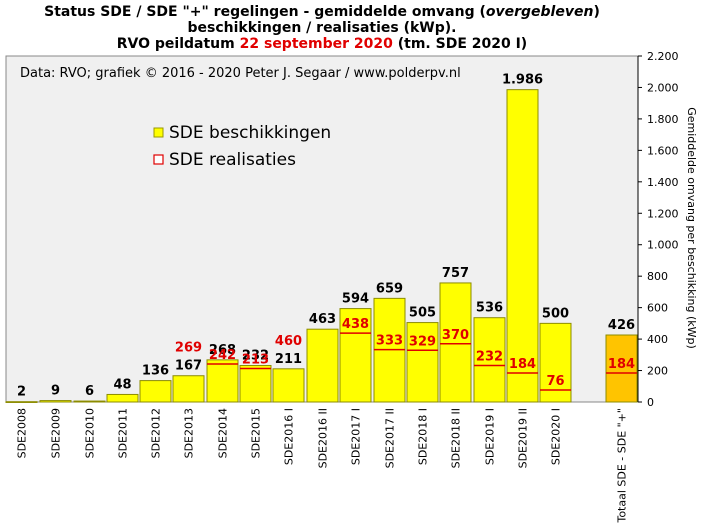 The image size is (711, 527). Describe the element at coordinates (621, 325) in the screenshot. I see `label-beschikking: 426` at that location.